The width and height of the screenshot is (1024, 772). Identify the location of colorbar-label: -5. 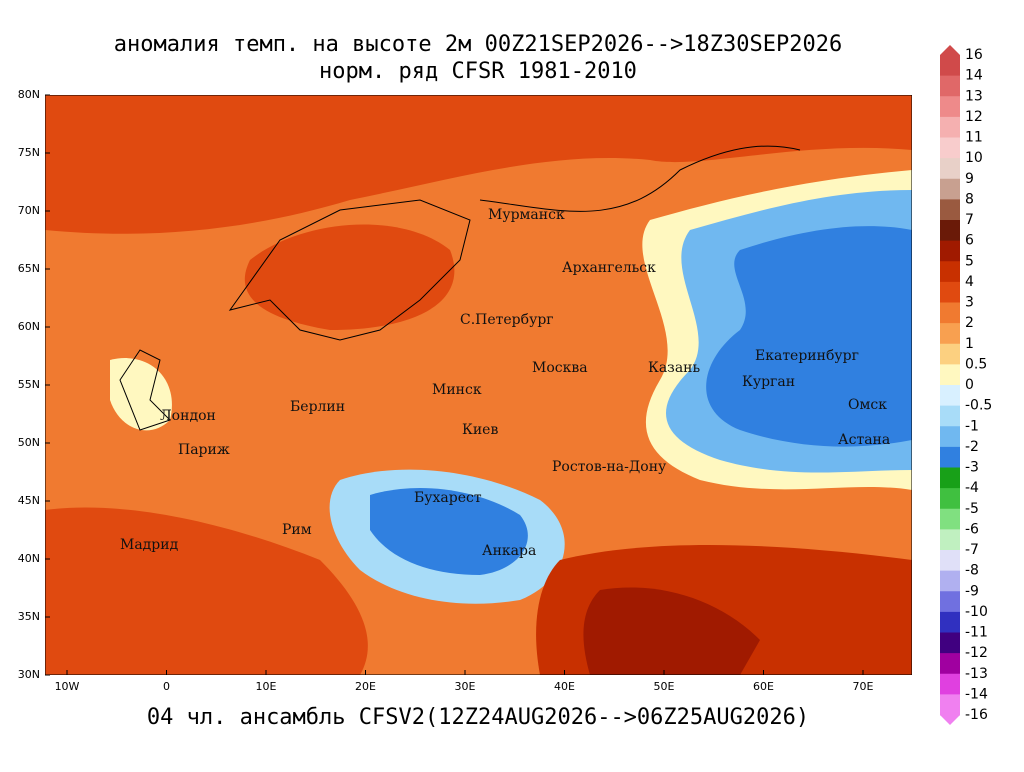
(972, 509).